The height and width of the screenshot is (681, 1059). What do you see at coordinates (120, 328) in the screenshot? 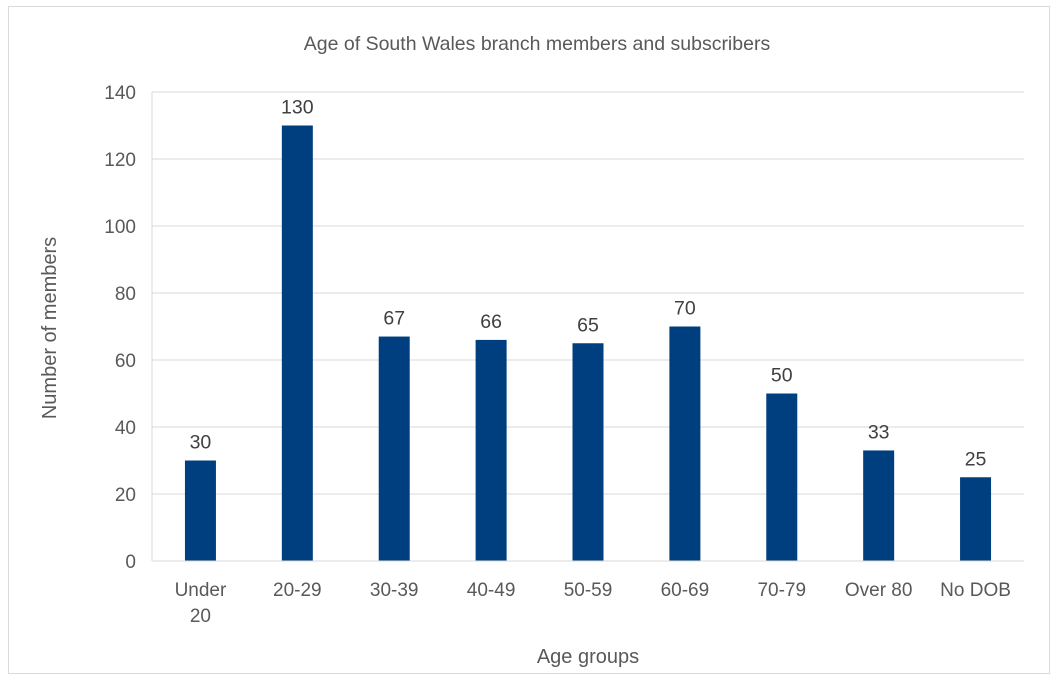
I see `y-axis-ticks: 0 20 40 60 80 100 120 140` at bounding box center [120, 328].